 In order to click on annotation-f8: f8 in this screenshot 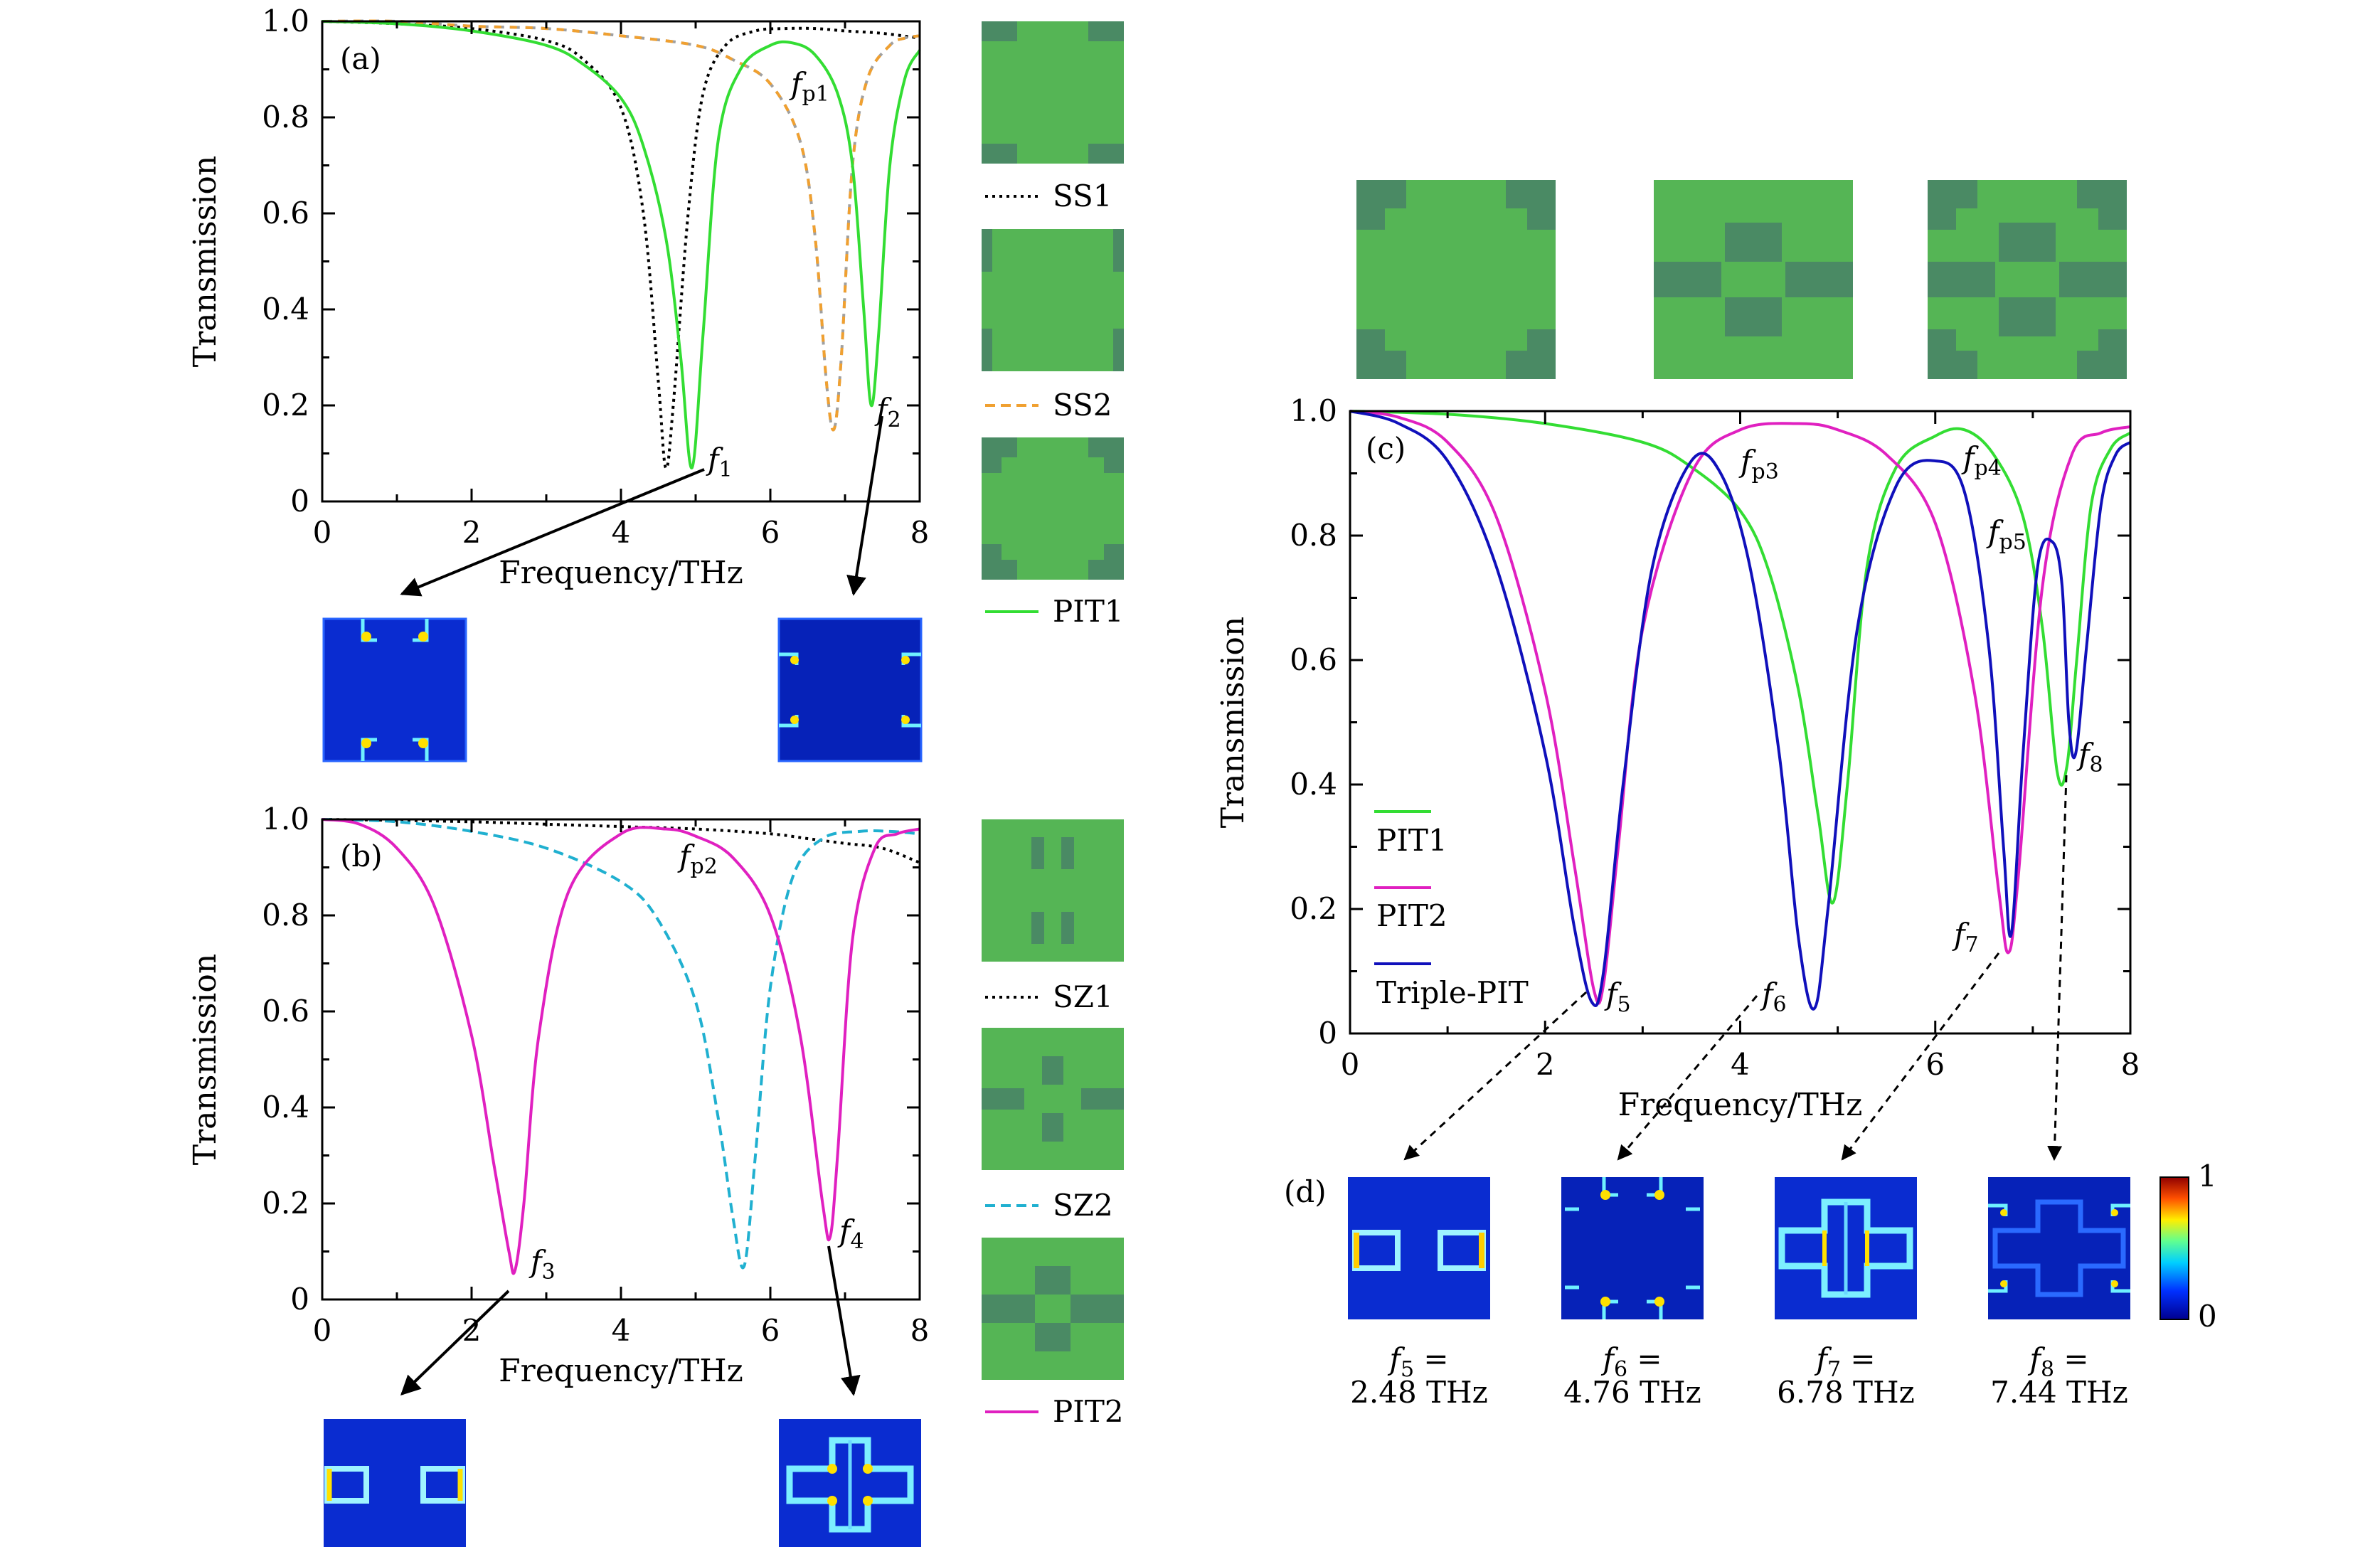, I will do `click(2089, 757)`.